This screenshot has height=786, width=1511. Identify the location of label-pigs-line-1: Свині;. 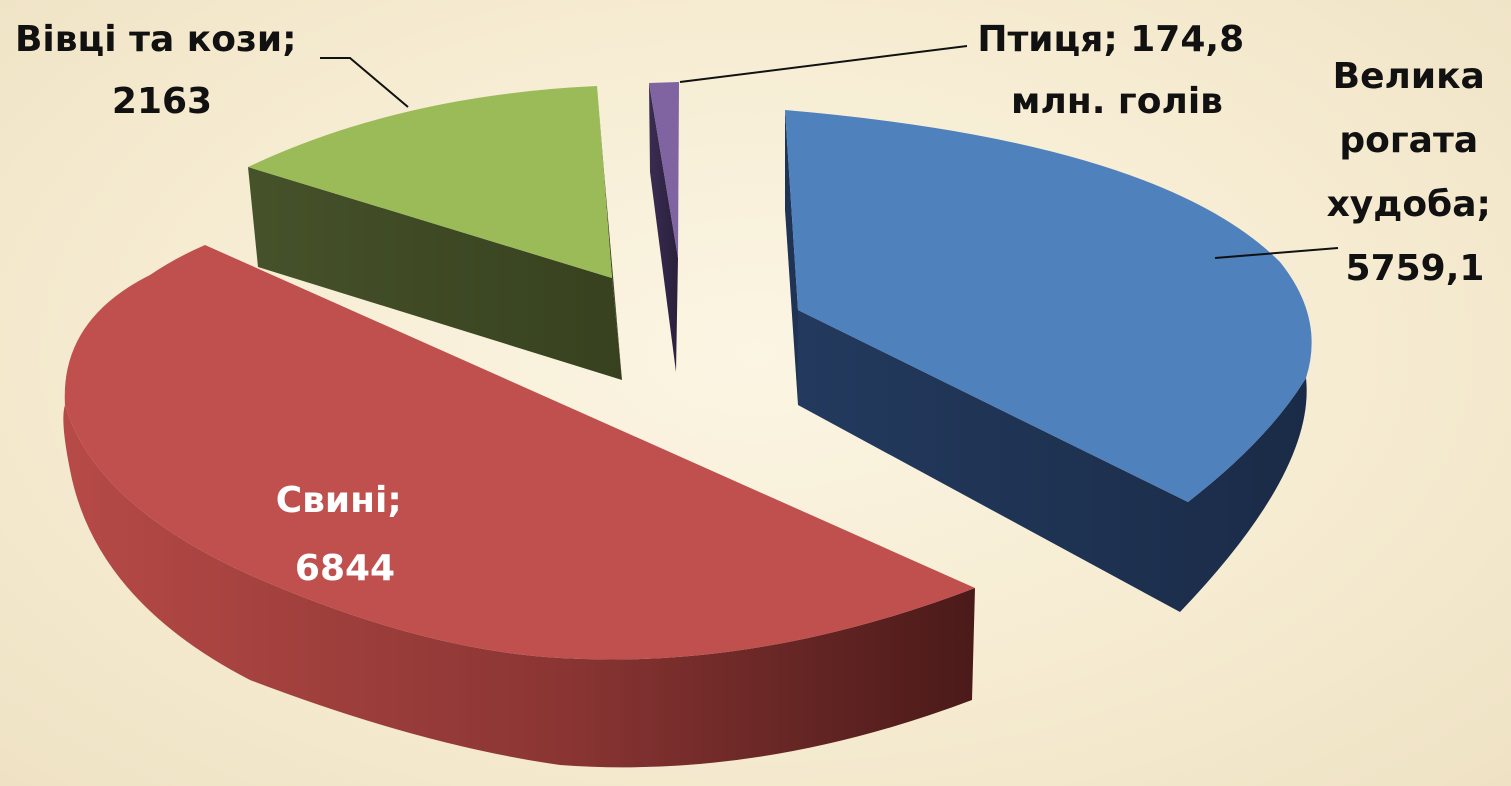
(339, 500).